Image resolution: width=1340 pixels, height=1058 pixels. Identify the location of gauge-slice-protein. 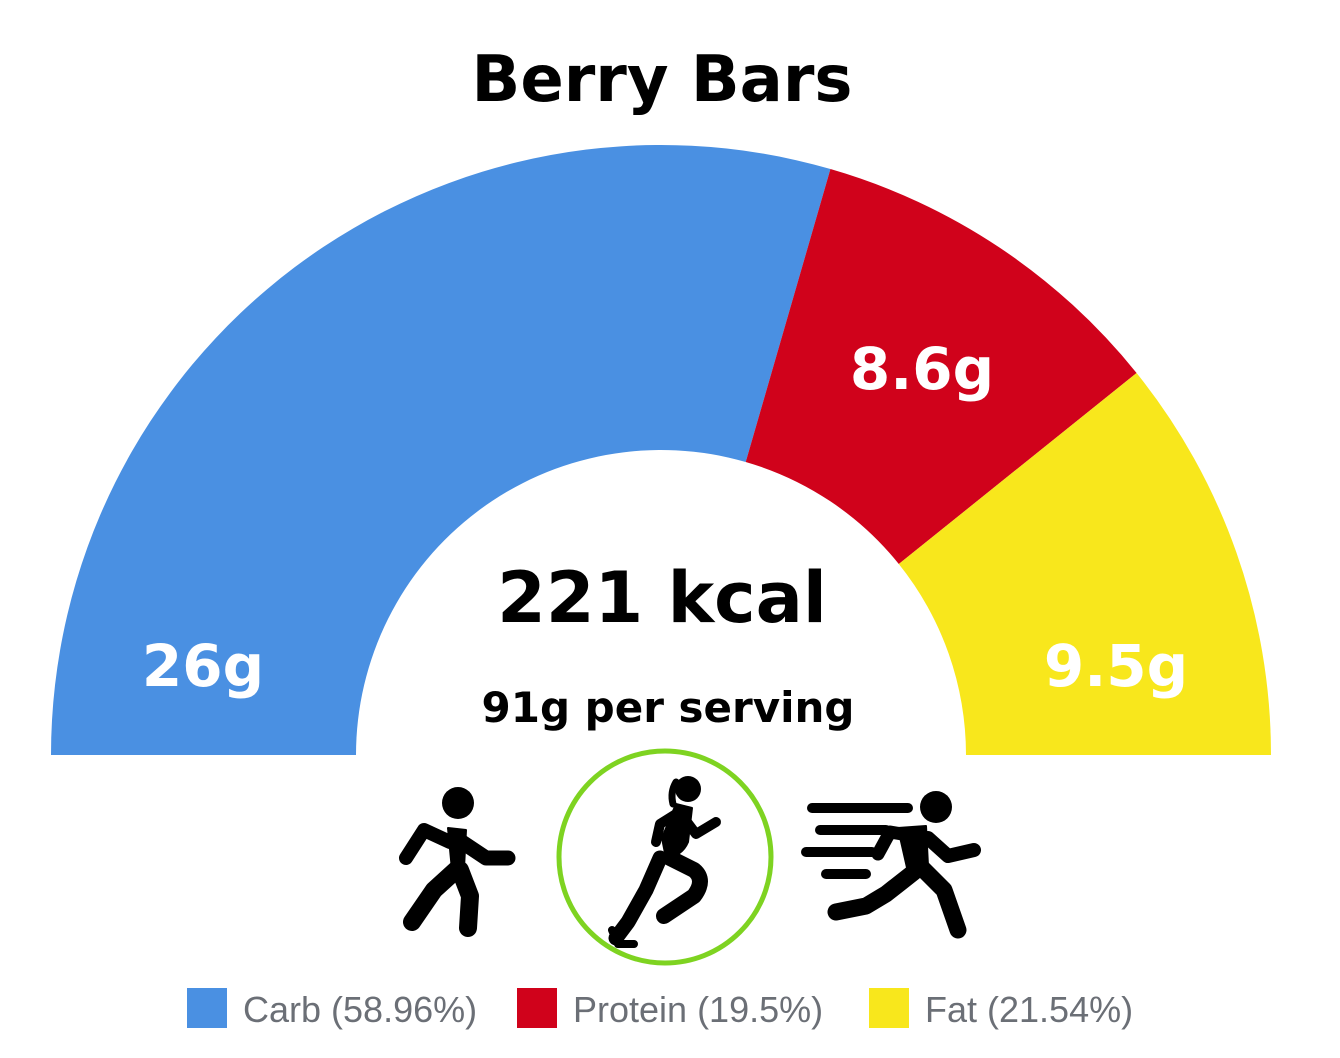
(941, 366).